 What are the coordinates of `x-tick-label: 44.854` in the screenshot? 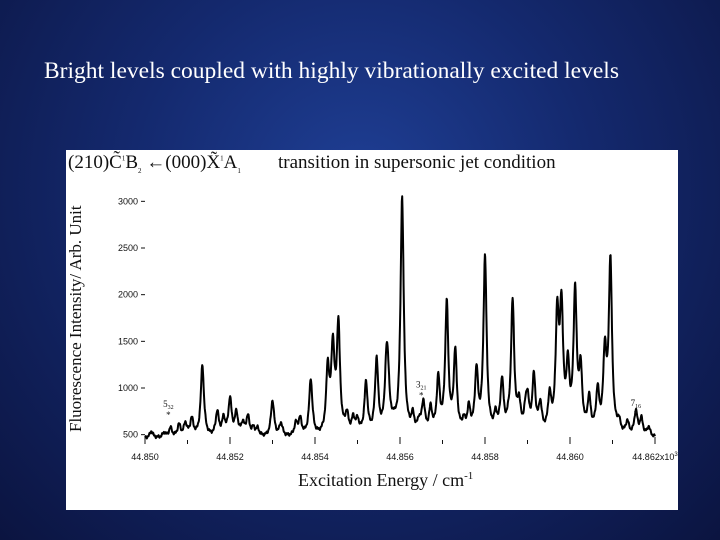 It's located at (315, 457).